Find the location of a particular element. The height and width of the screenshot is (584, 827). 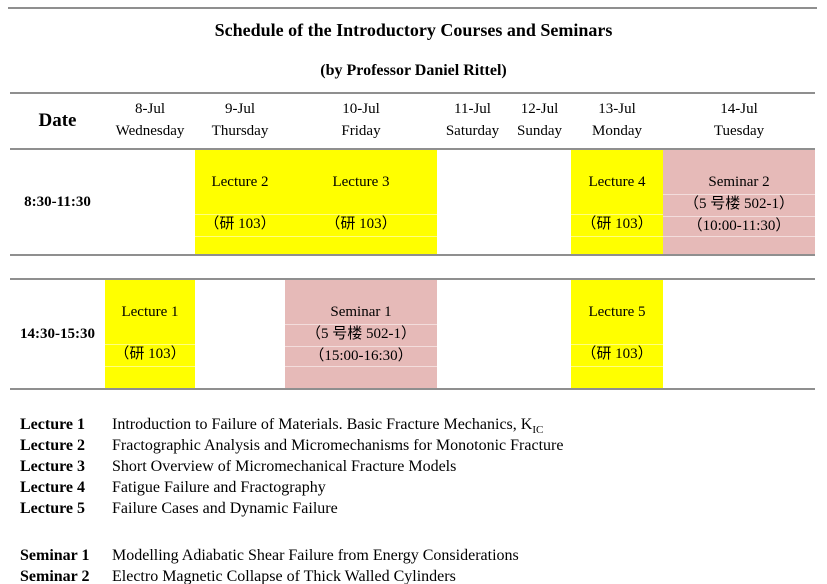

date-column-header: Date is located at coordinates (57, 120).